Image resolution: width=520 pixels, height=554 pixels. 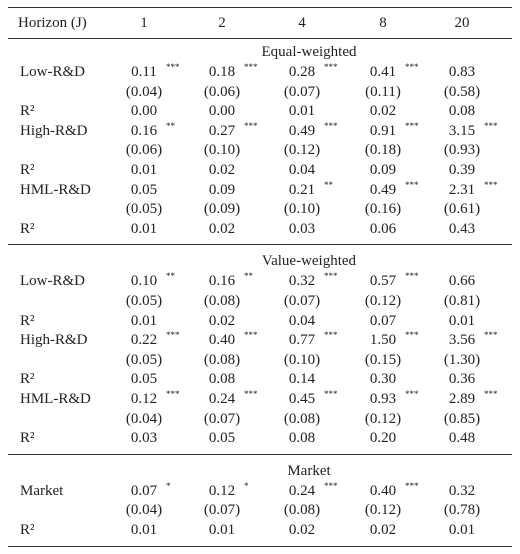 I want to click on cell: 0.09, so click(x=383, y=170).